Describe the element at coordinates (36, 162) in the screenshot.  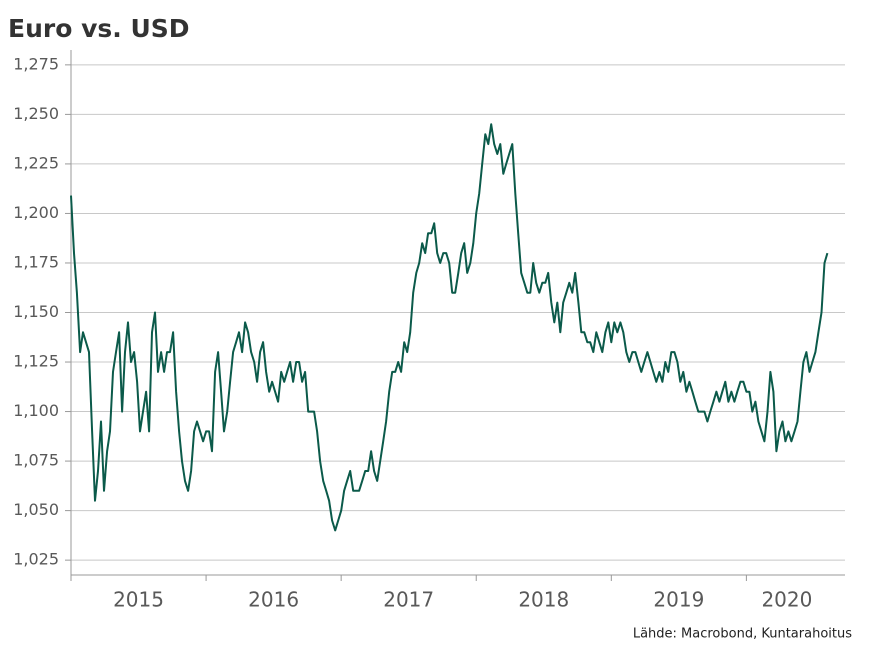
I see `y-tick-label: 1,225` at that location.